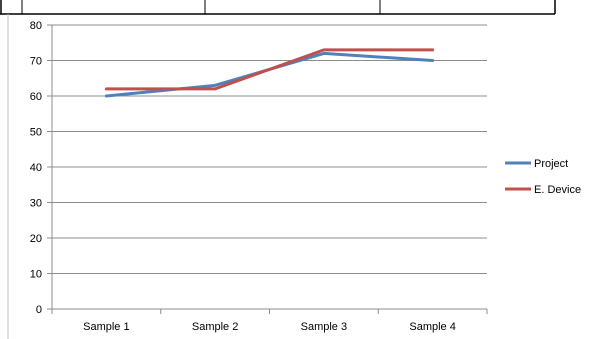 The height and width of the screenshot is (339, 597). I want to click on y-axis-ticks: 0 10 20 30 40 50 60 70 80, so click(41, 168).